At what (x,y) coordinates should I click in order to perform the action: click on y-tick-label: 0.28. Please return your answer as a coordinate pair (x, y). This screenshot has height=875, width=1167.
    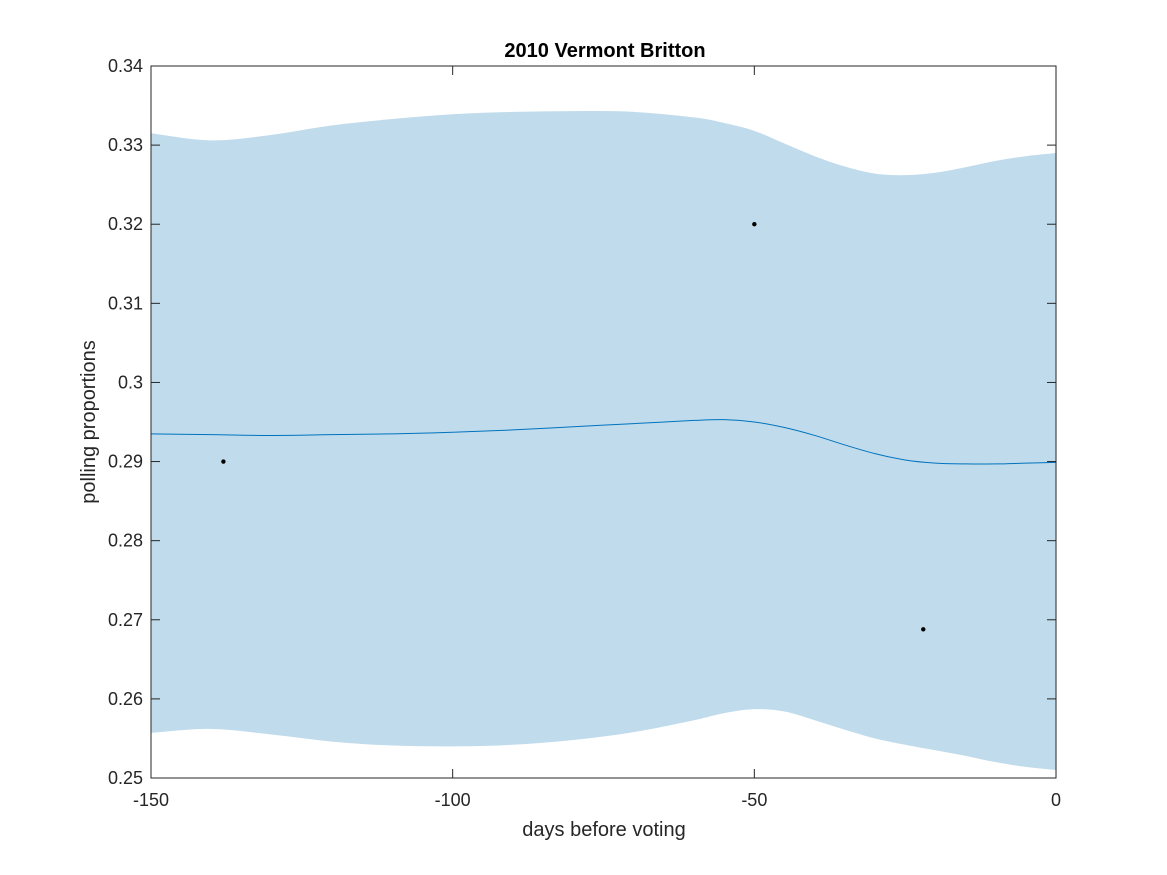
    Looking at the image, I should click on (125, 541).